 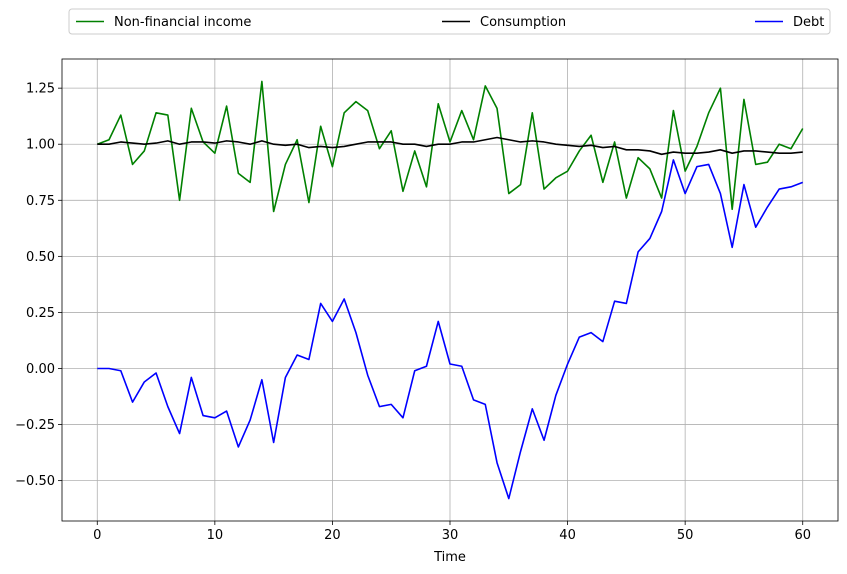 What do you see at coordinates (450, 535) in the screenshot?
I see `x-tick-label: 30` at bounding box center [450, 535].